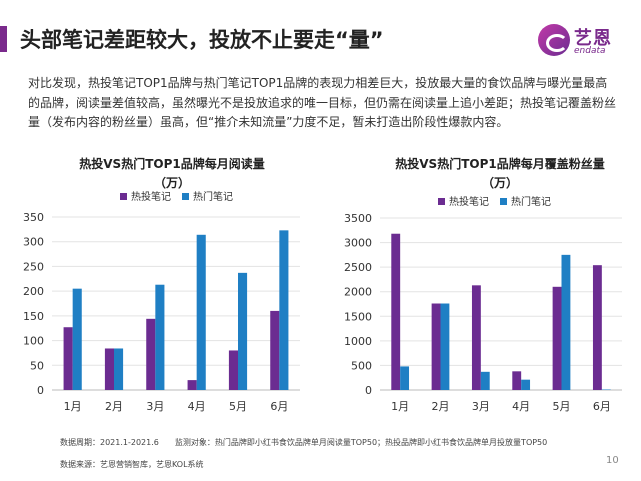 The height and width of the screenshot is (481, 641). What do you see at coordinates (358, 292) in the screenshot?
I see `y-tick-label: 2000` at bounding box center [358, 292].